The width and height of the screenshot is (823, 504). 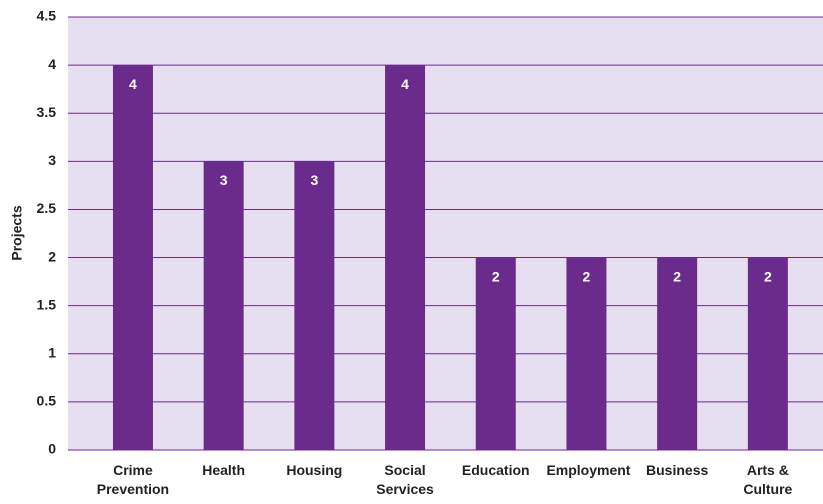 What do you see at coordinates (47, 112) in the screenshot?
I see `y-tick-label: 3.5` at bounding box center [47, 112].